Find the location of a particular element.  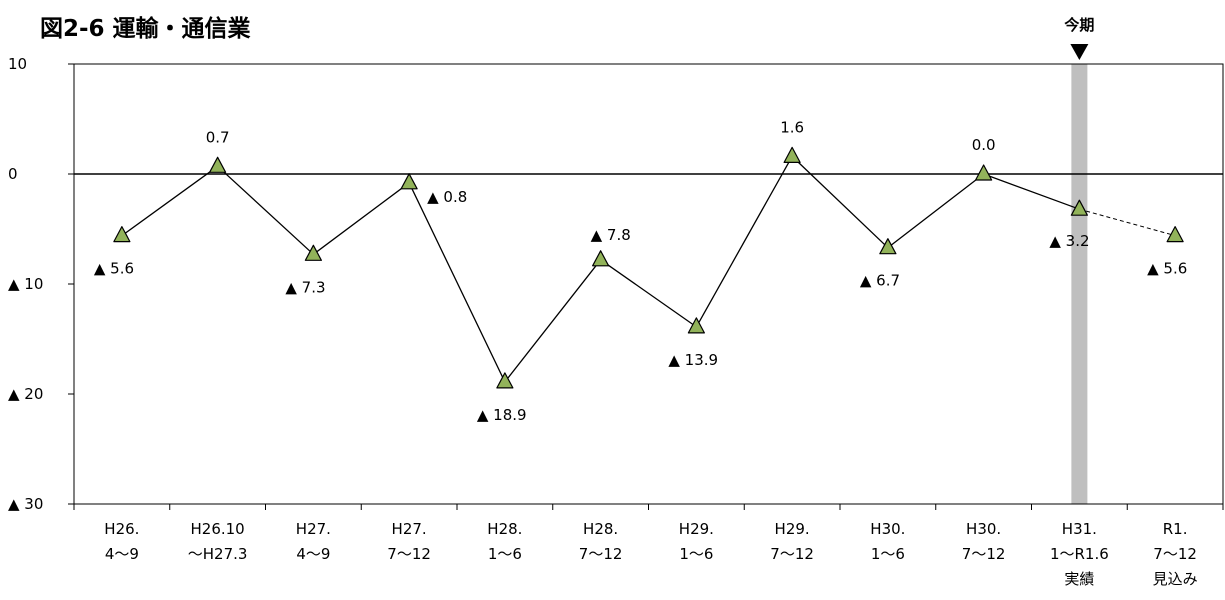

data-label: 0.7 is located at coordinates (218, 137).